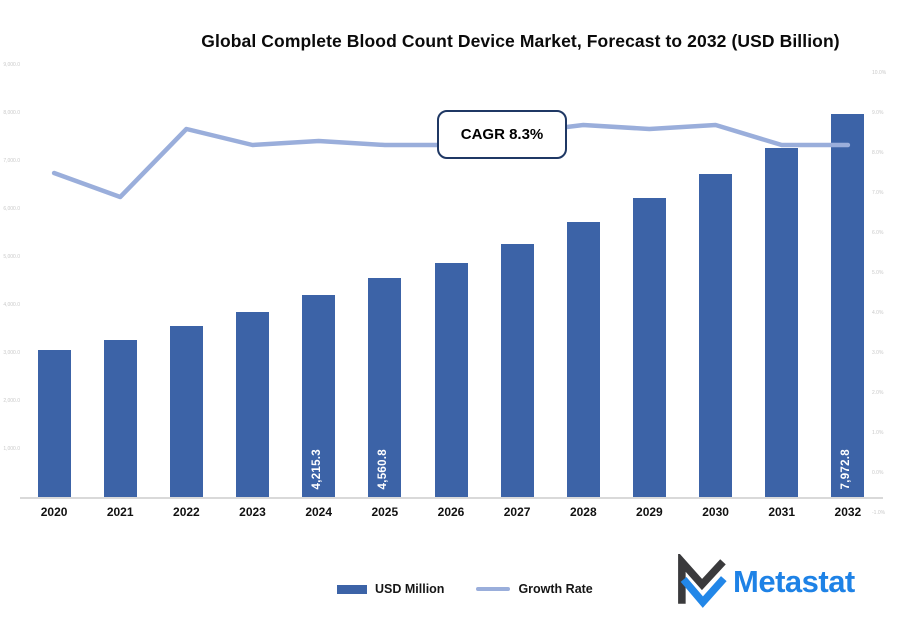 The width and height of the screenshot is (901, 625). Describe the element at coordinates (319, 395) in the screenshot. I see `bar-2024` at that location.